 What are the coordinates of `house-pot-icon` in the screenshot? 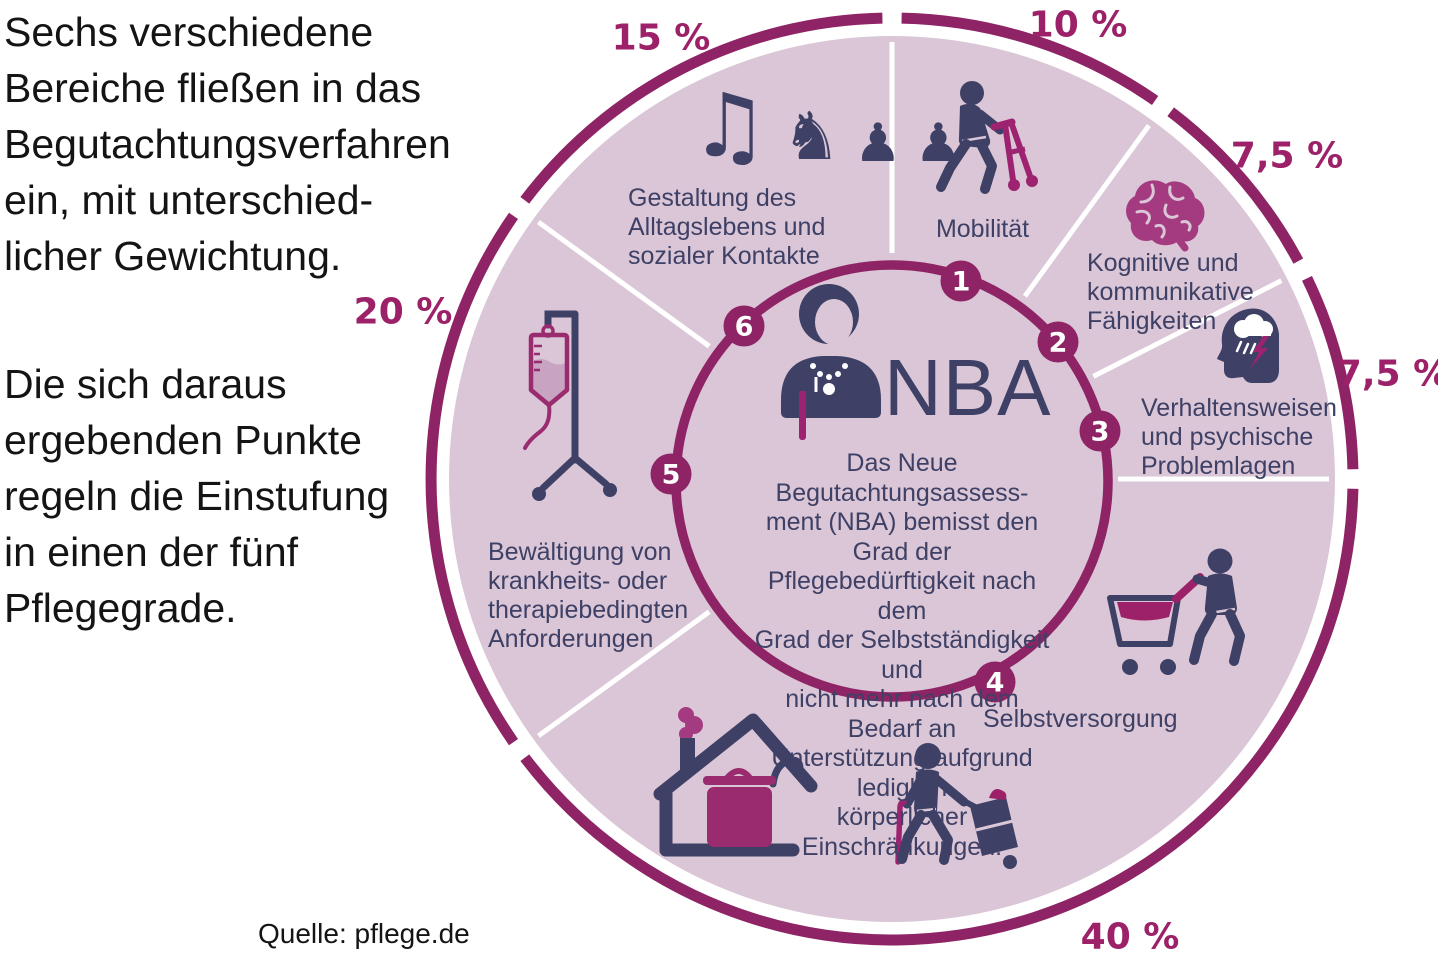 It's located at (735, 782).